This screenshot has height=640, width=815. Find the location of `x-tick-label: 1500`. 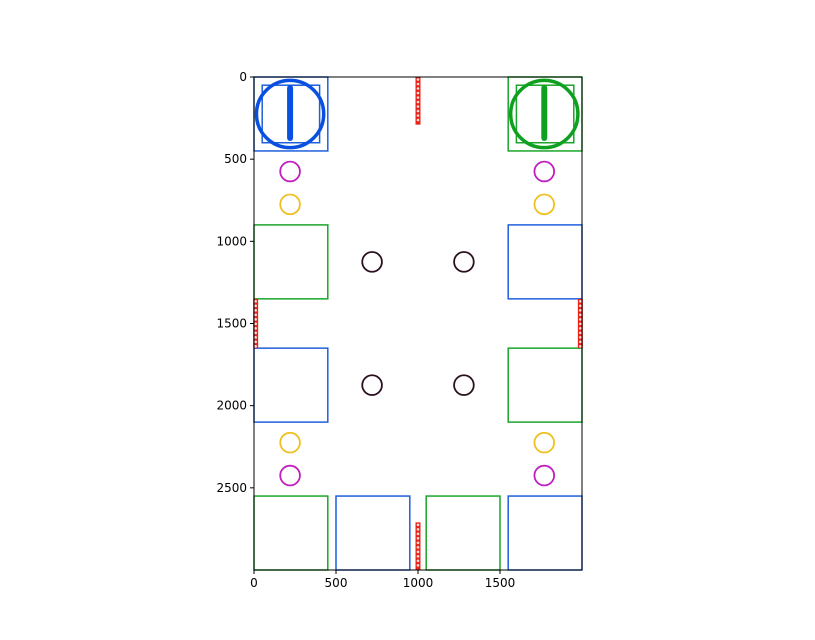

x-tick-label: 1500 is located at coordinates (500, 583).